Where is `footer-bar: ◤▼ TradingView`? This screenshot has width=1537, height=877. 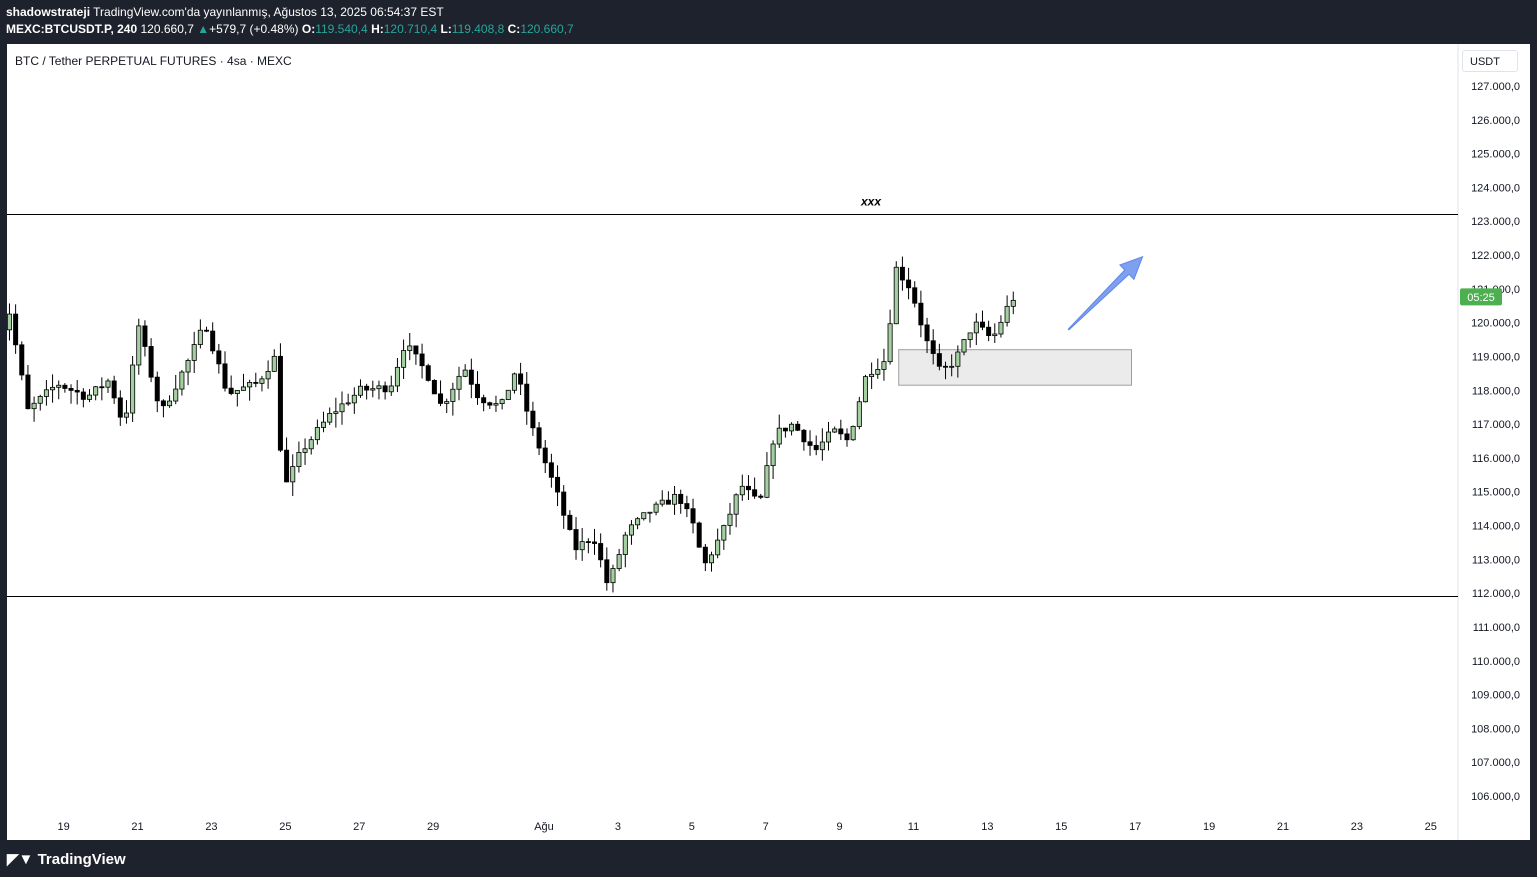 footer-bar: ◤▼ TradingView is located at coordinates (768, 858).